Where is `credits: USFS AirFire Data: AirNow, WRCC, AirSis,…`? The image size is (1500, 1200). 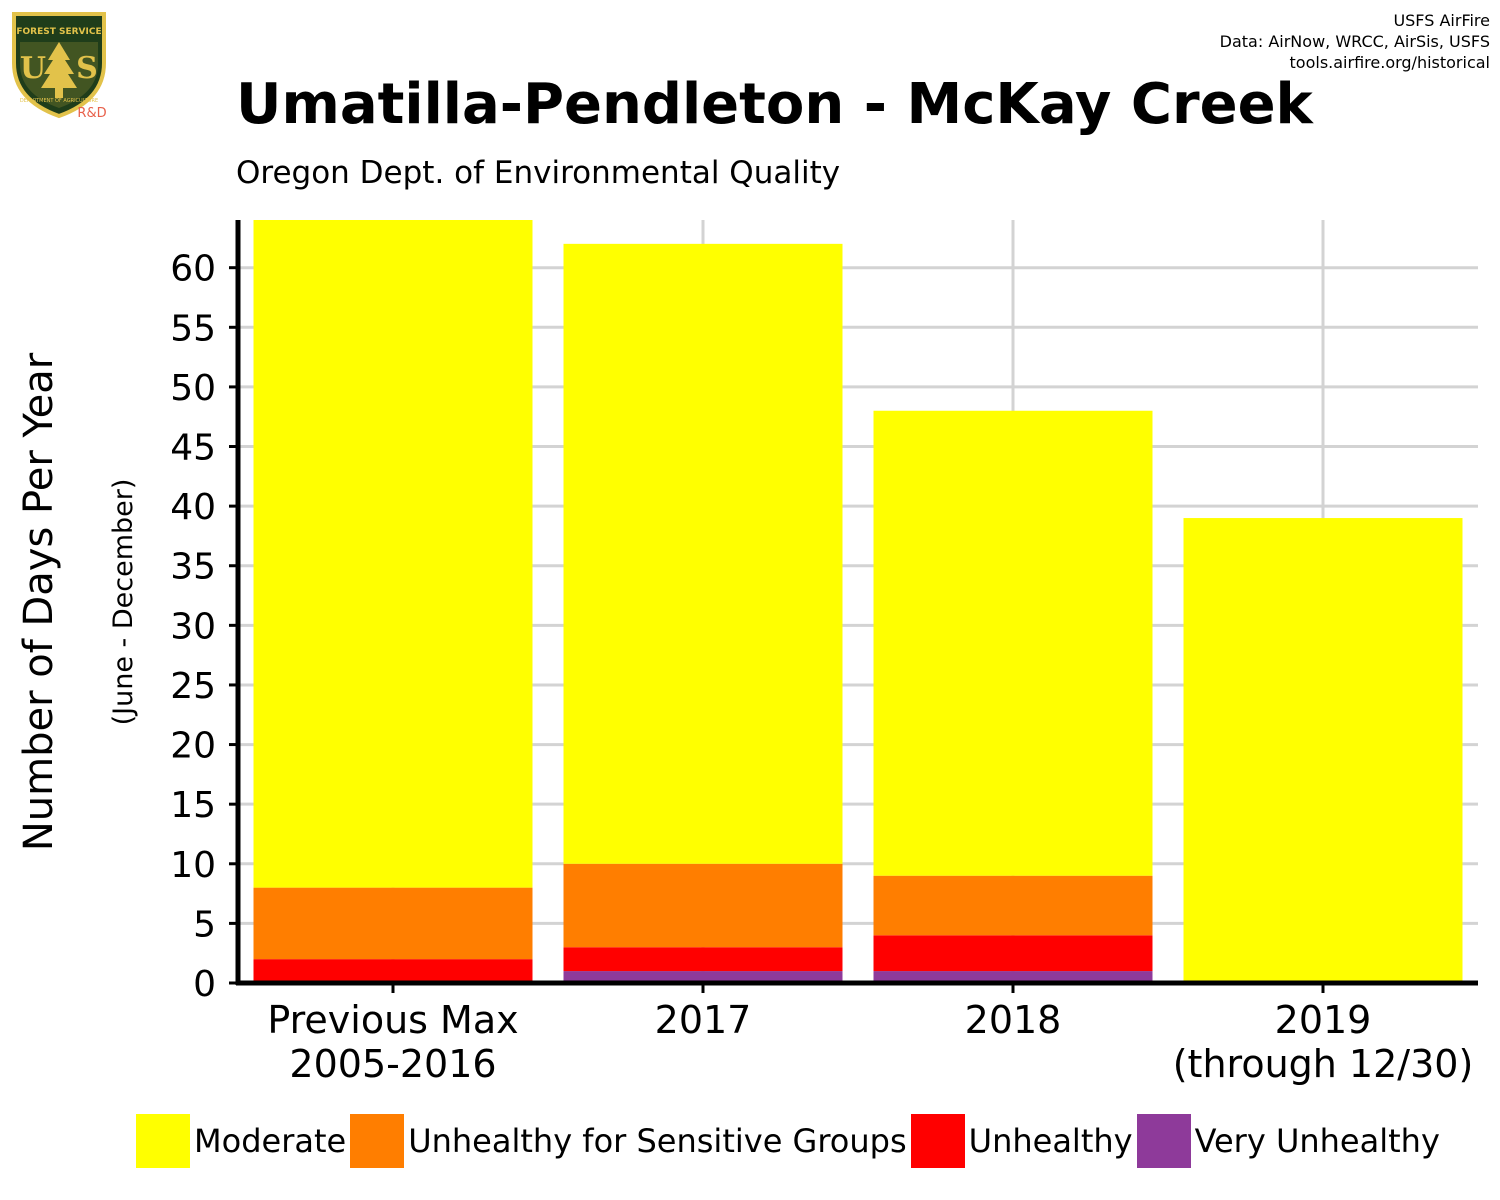 credits: USFS AirFire Data: AirNow, WRCC, AirSis,… is located at coordinates (1355, 41).